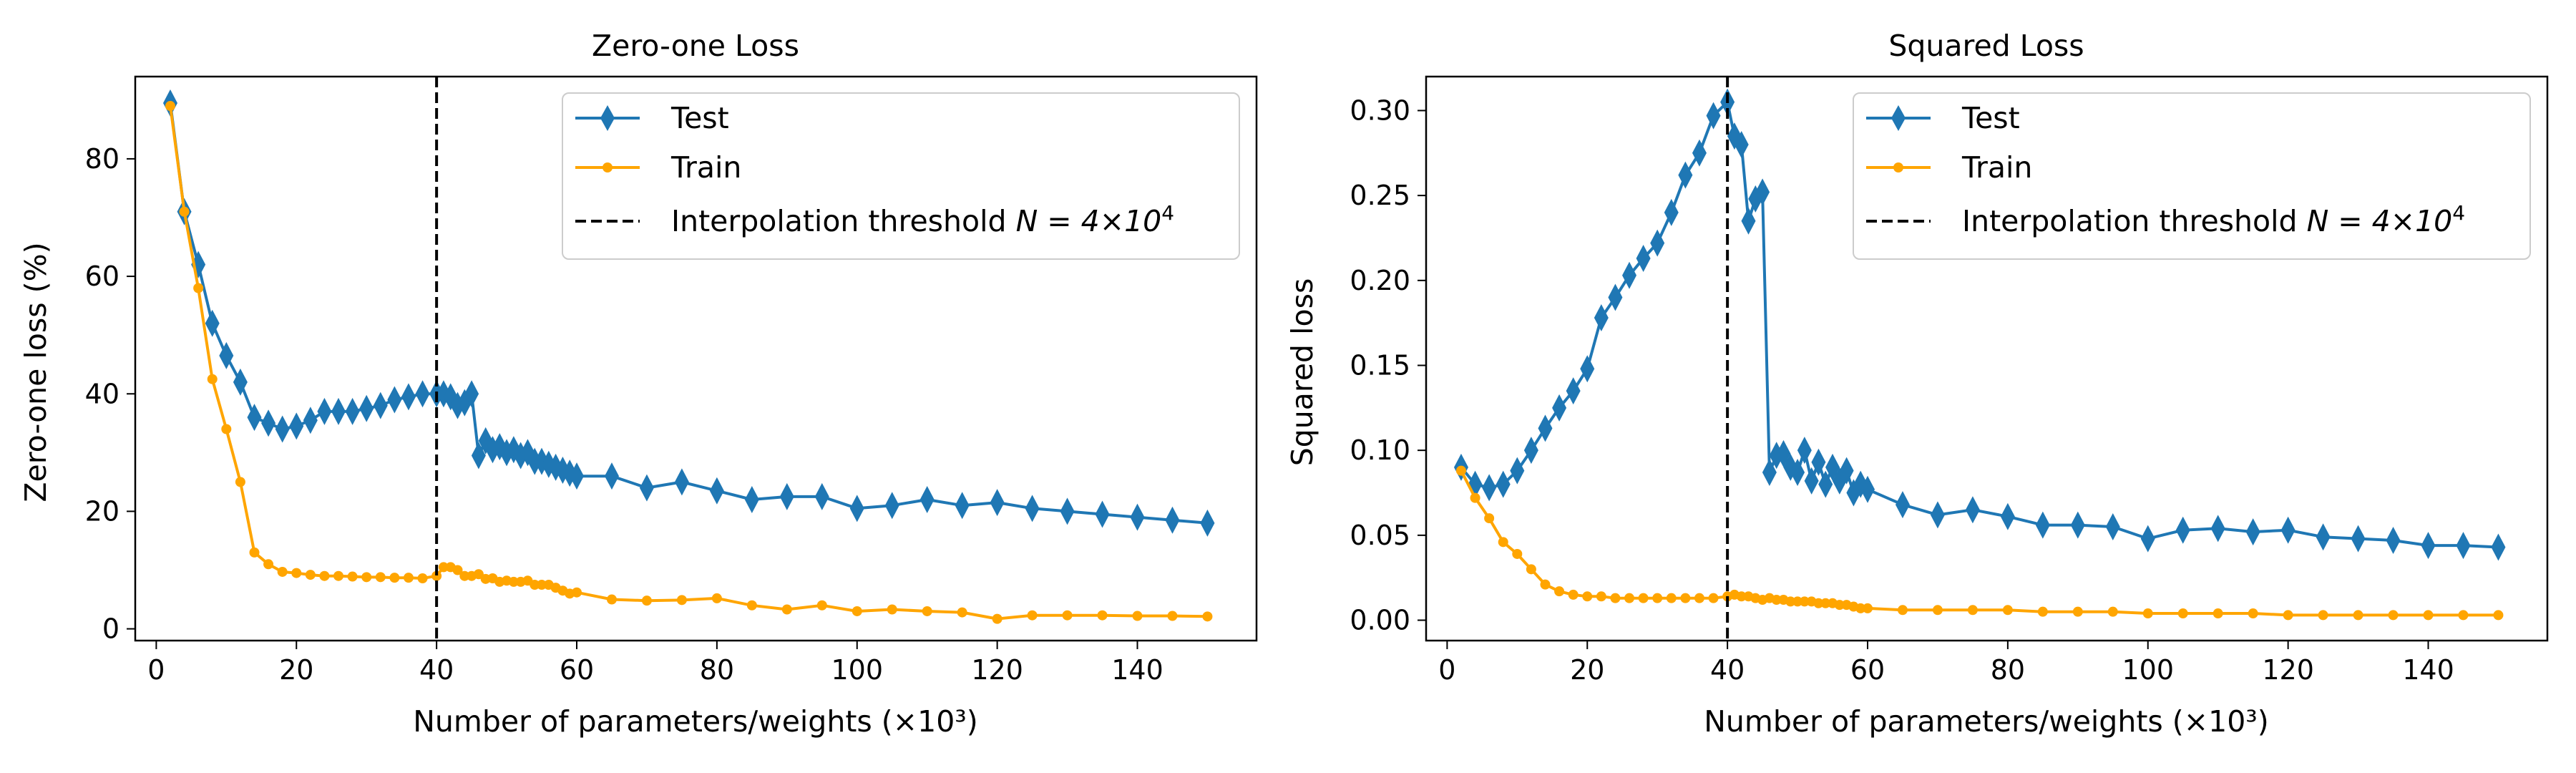 This screenshot has width=2576, height=773. I want to click on x-tick-label: 120, so click(997, 670).